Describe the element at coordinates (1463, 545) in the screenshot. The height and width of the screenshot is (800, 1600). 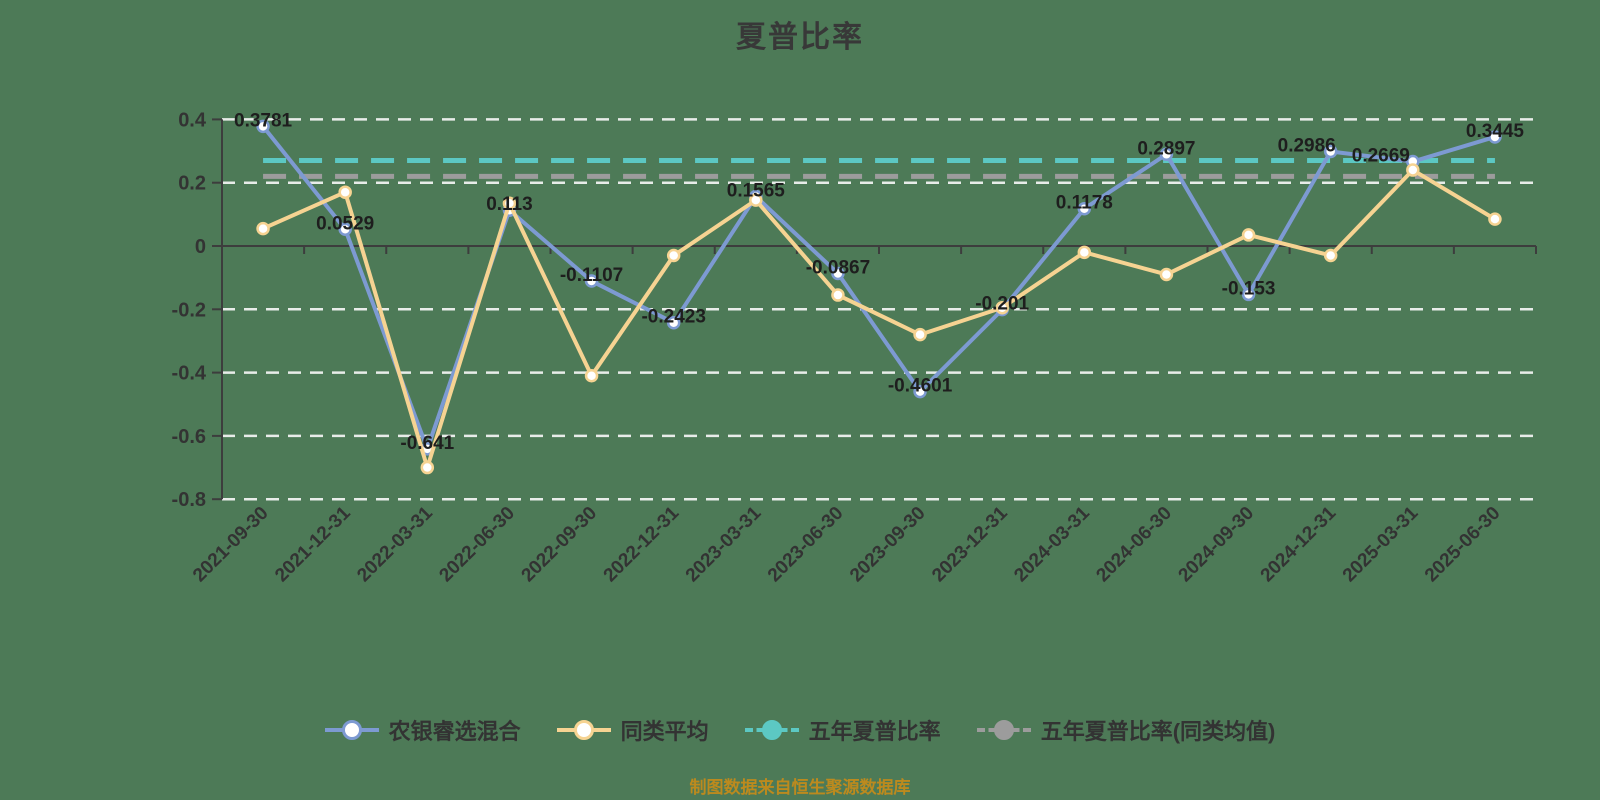
I see `svg-text: 2025-06-30` at that location.